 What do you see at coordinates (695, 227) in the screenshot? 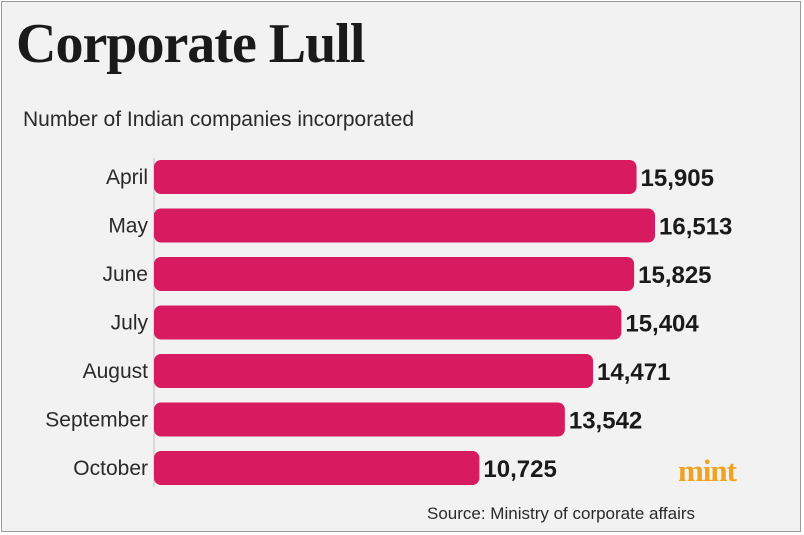
I see `value-label: 16,513` at bounding box center [695, 227].